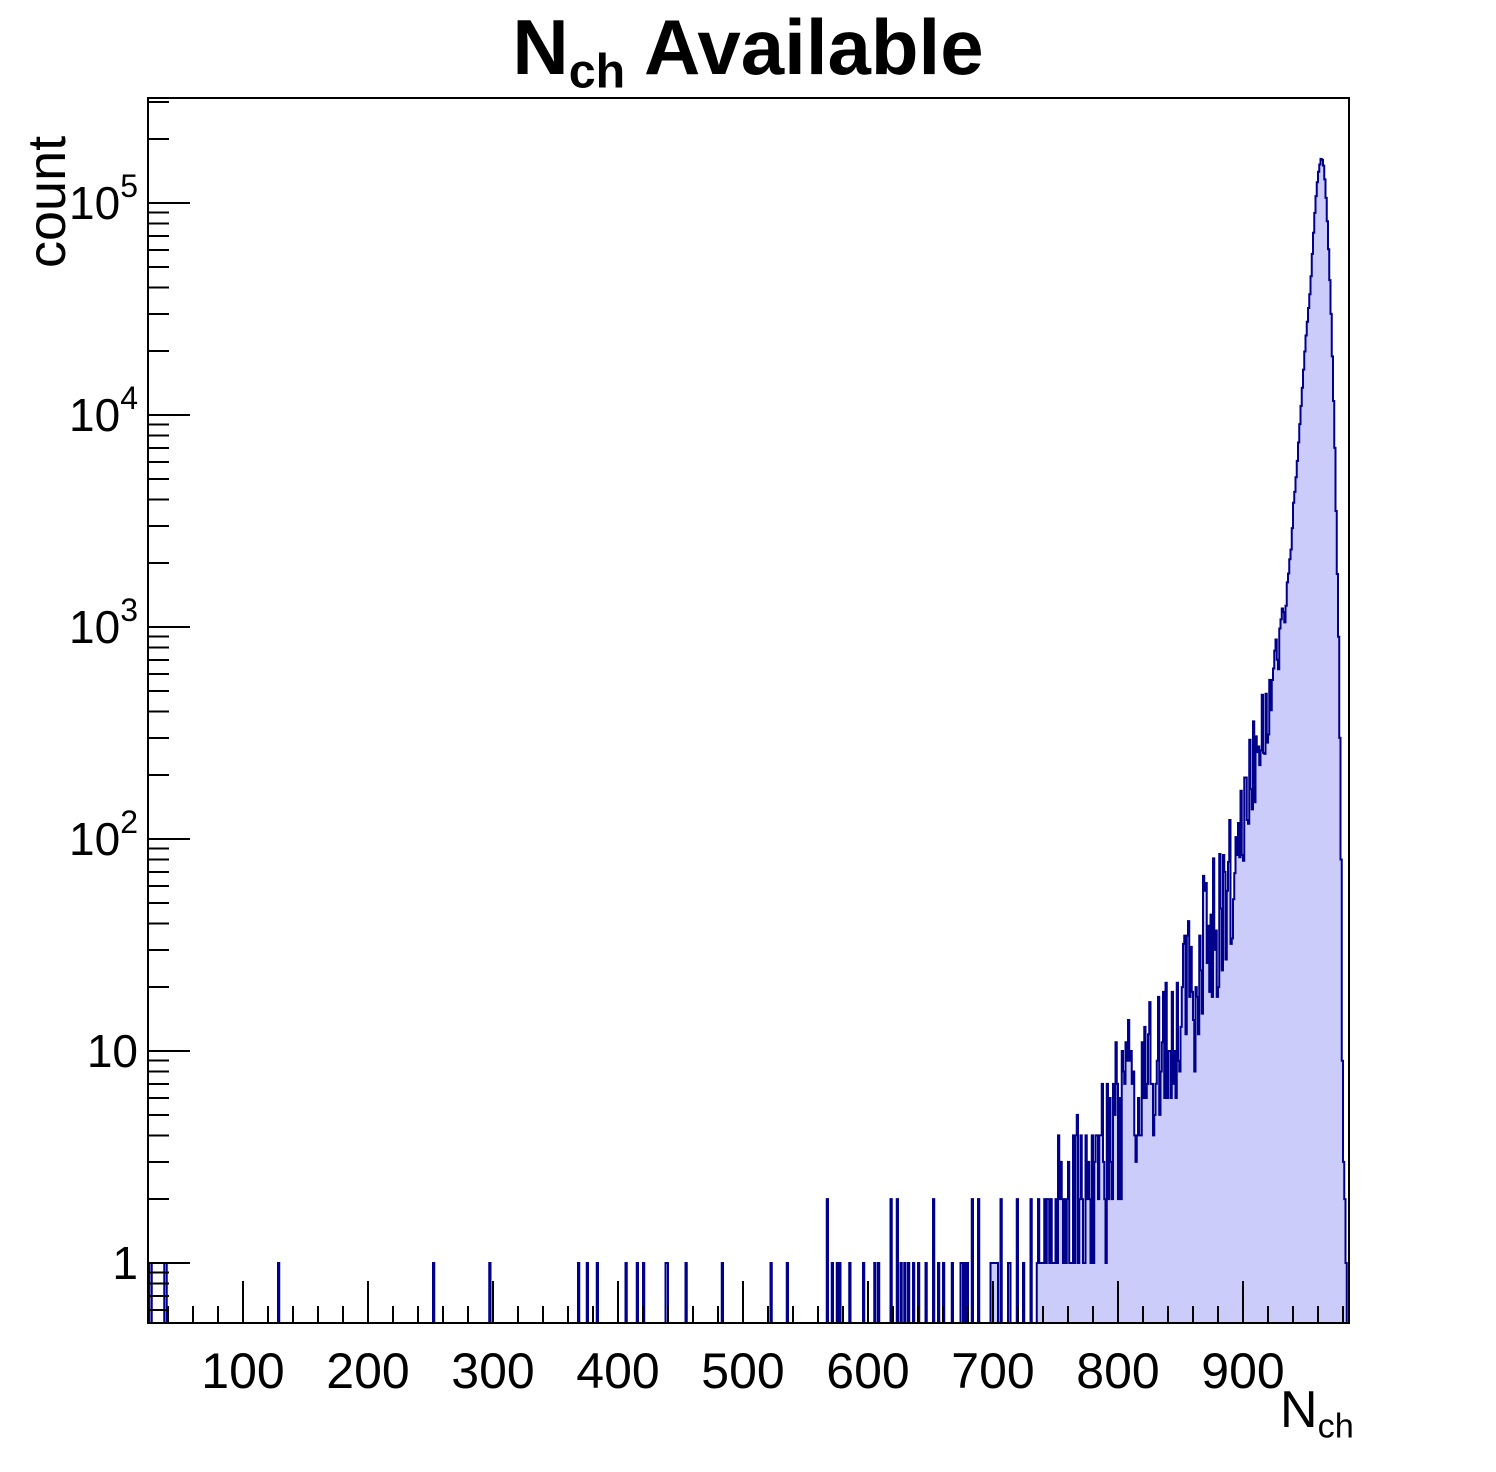 This screenshot has height=1472, width=1496. Describe the element at coordinates (103, 198) in the screenshot. I see `svg-text: 10⁵` at that location.